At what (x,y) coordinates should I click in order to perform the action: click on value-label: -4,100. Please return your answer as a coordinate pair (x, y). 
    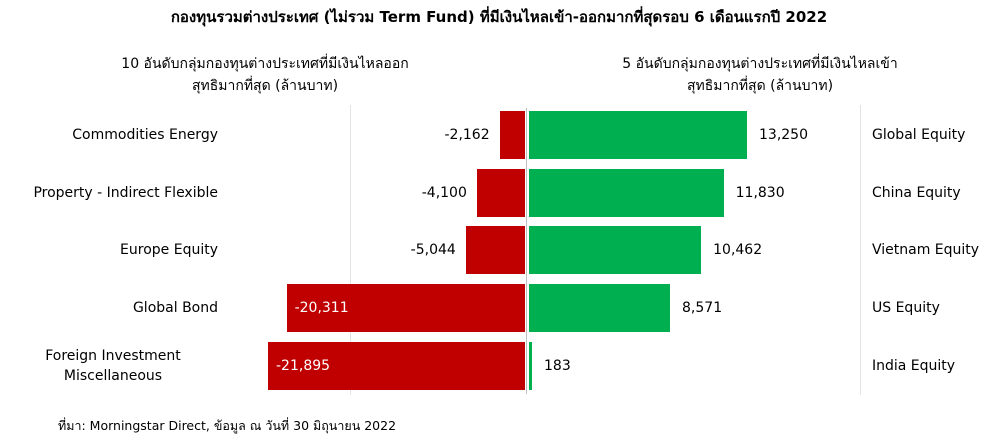
    Looking at the image, I should click on (444, 192).